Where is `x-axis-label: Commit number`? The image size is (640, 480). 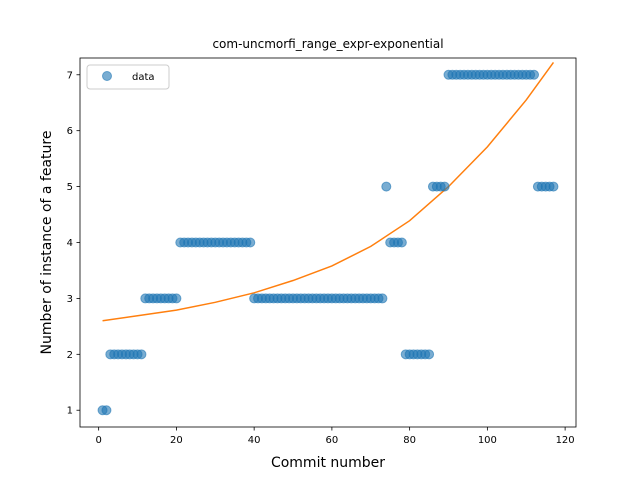 x-axis-label: Commit number is located at coordinates (328, 463).